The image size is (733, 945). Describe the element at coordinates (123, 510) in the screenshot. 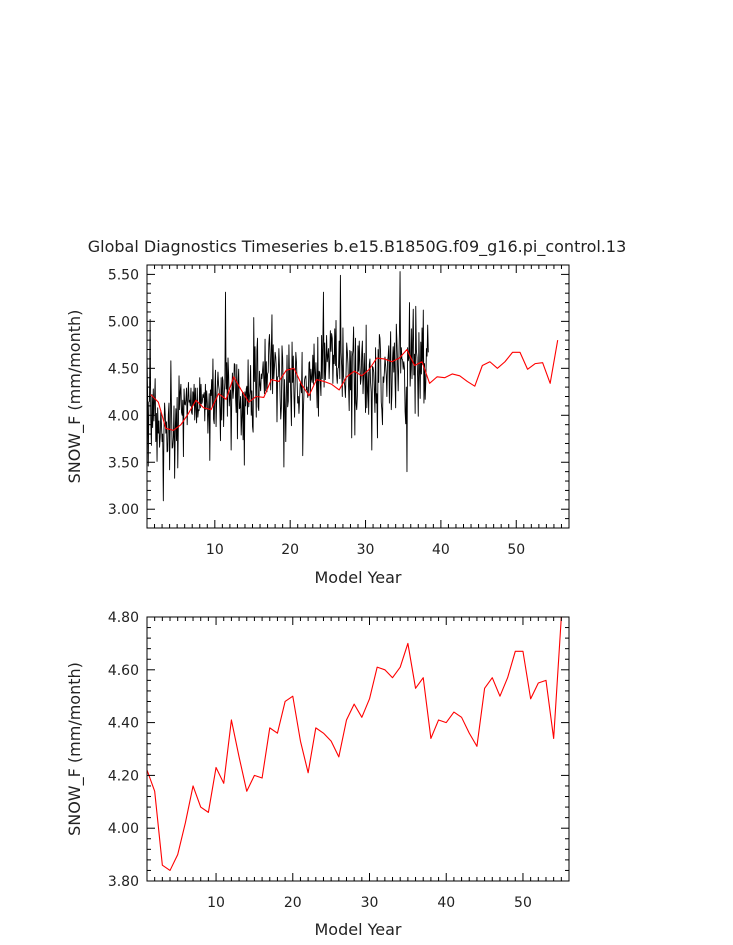

I see `y-tick-label: 3.00` at that location.